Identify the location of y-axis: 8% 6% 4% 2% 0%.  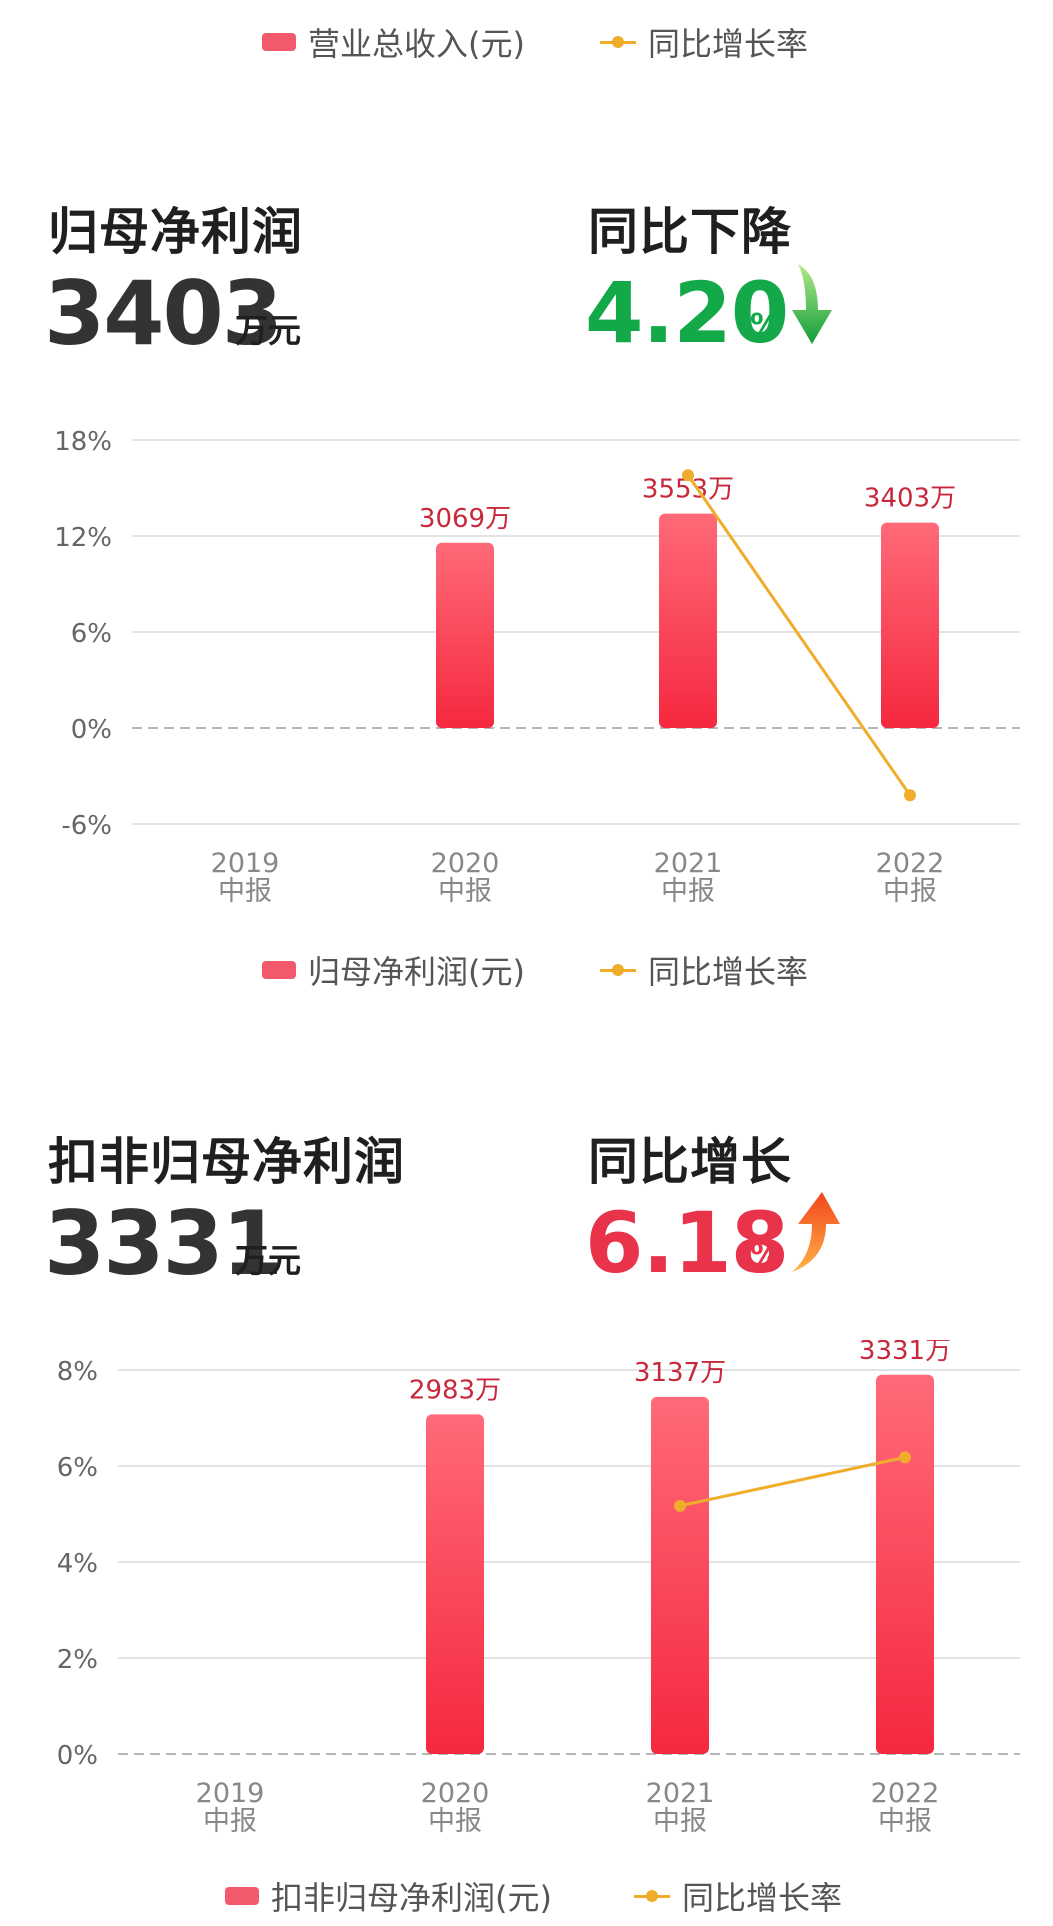
(77, 1564).